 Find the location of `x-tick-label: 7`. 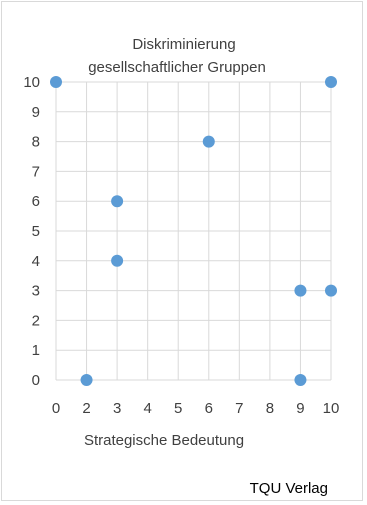

x-tick-label: 7 is located at coordinates (239, 408).